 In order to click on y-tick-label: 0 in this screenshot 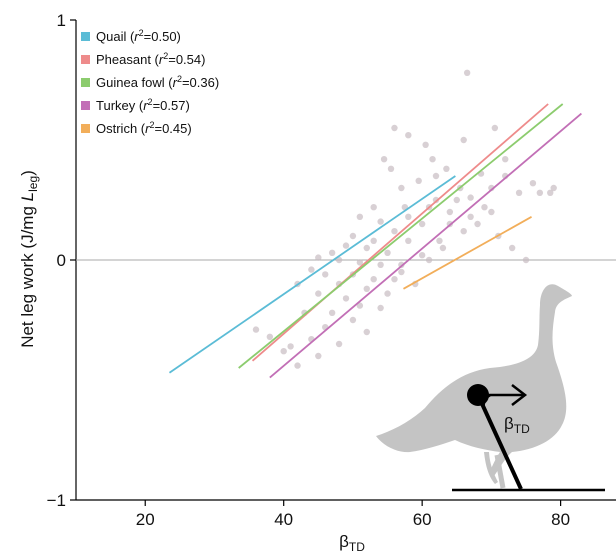, I will do `click(61, 260)`.